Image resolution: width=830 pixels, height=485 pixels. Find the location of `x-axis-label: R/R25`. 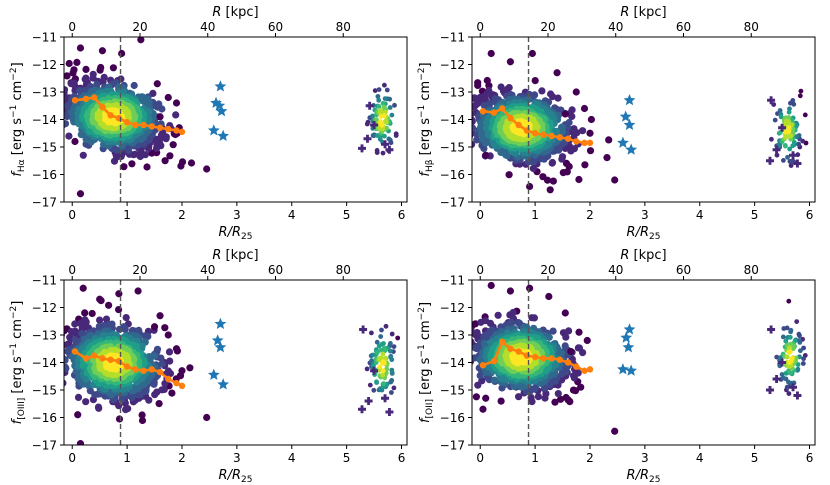

x-axis-label: R/R25 is located at coordinates (236, 233).